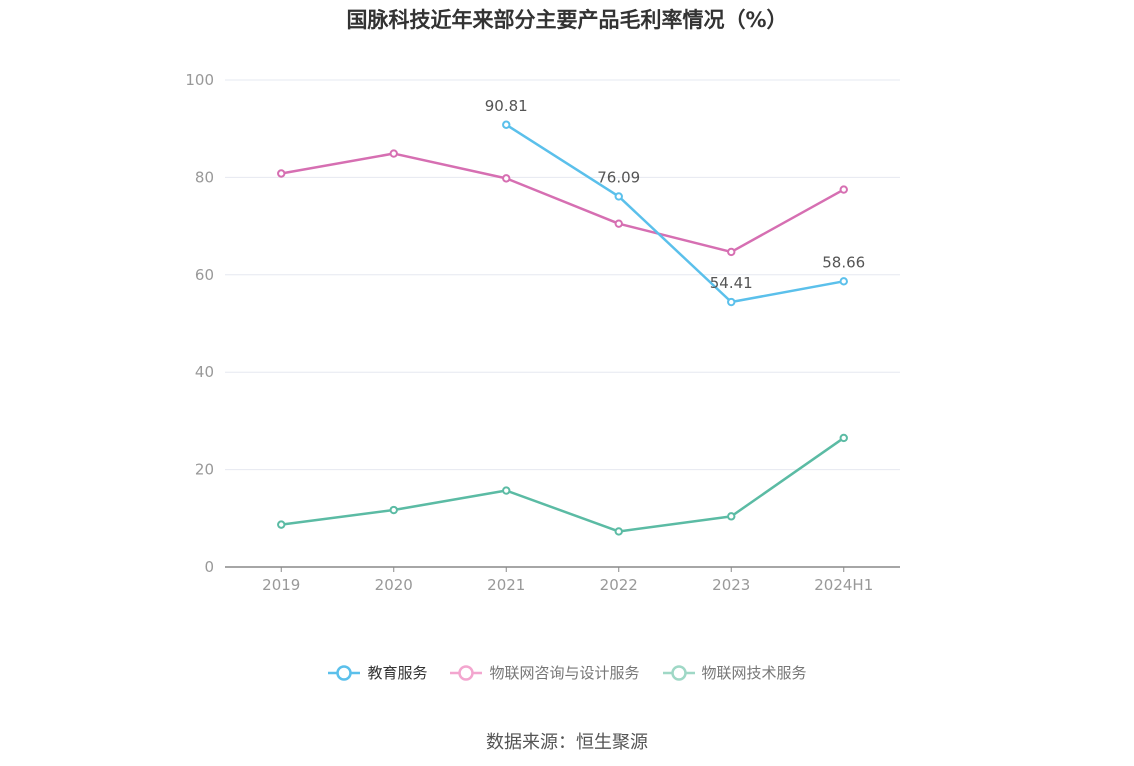  I want to click on data-labels: 90.81 76.09 54.41 58.66, so click(675, 194).